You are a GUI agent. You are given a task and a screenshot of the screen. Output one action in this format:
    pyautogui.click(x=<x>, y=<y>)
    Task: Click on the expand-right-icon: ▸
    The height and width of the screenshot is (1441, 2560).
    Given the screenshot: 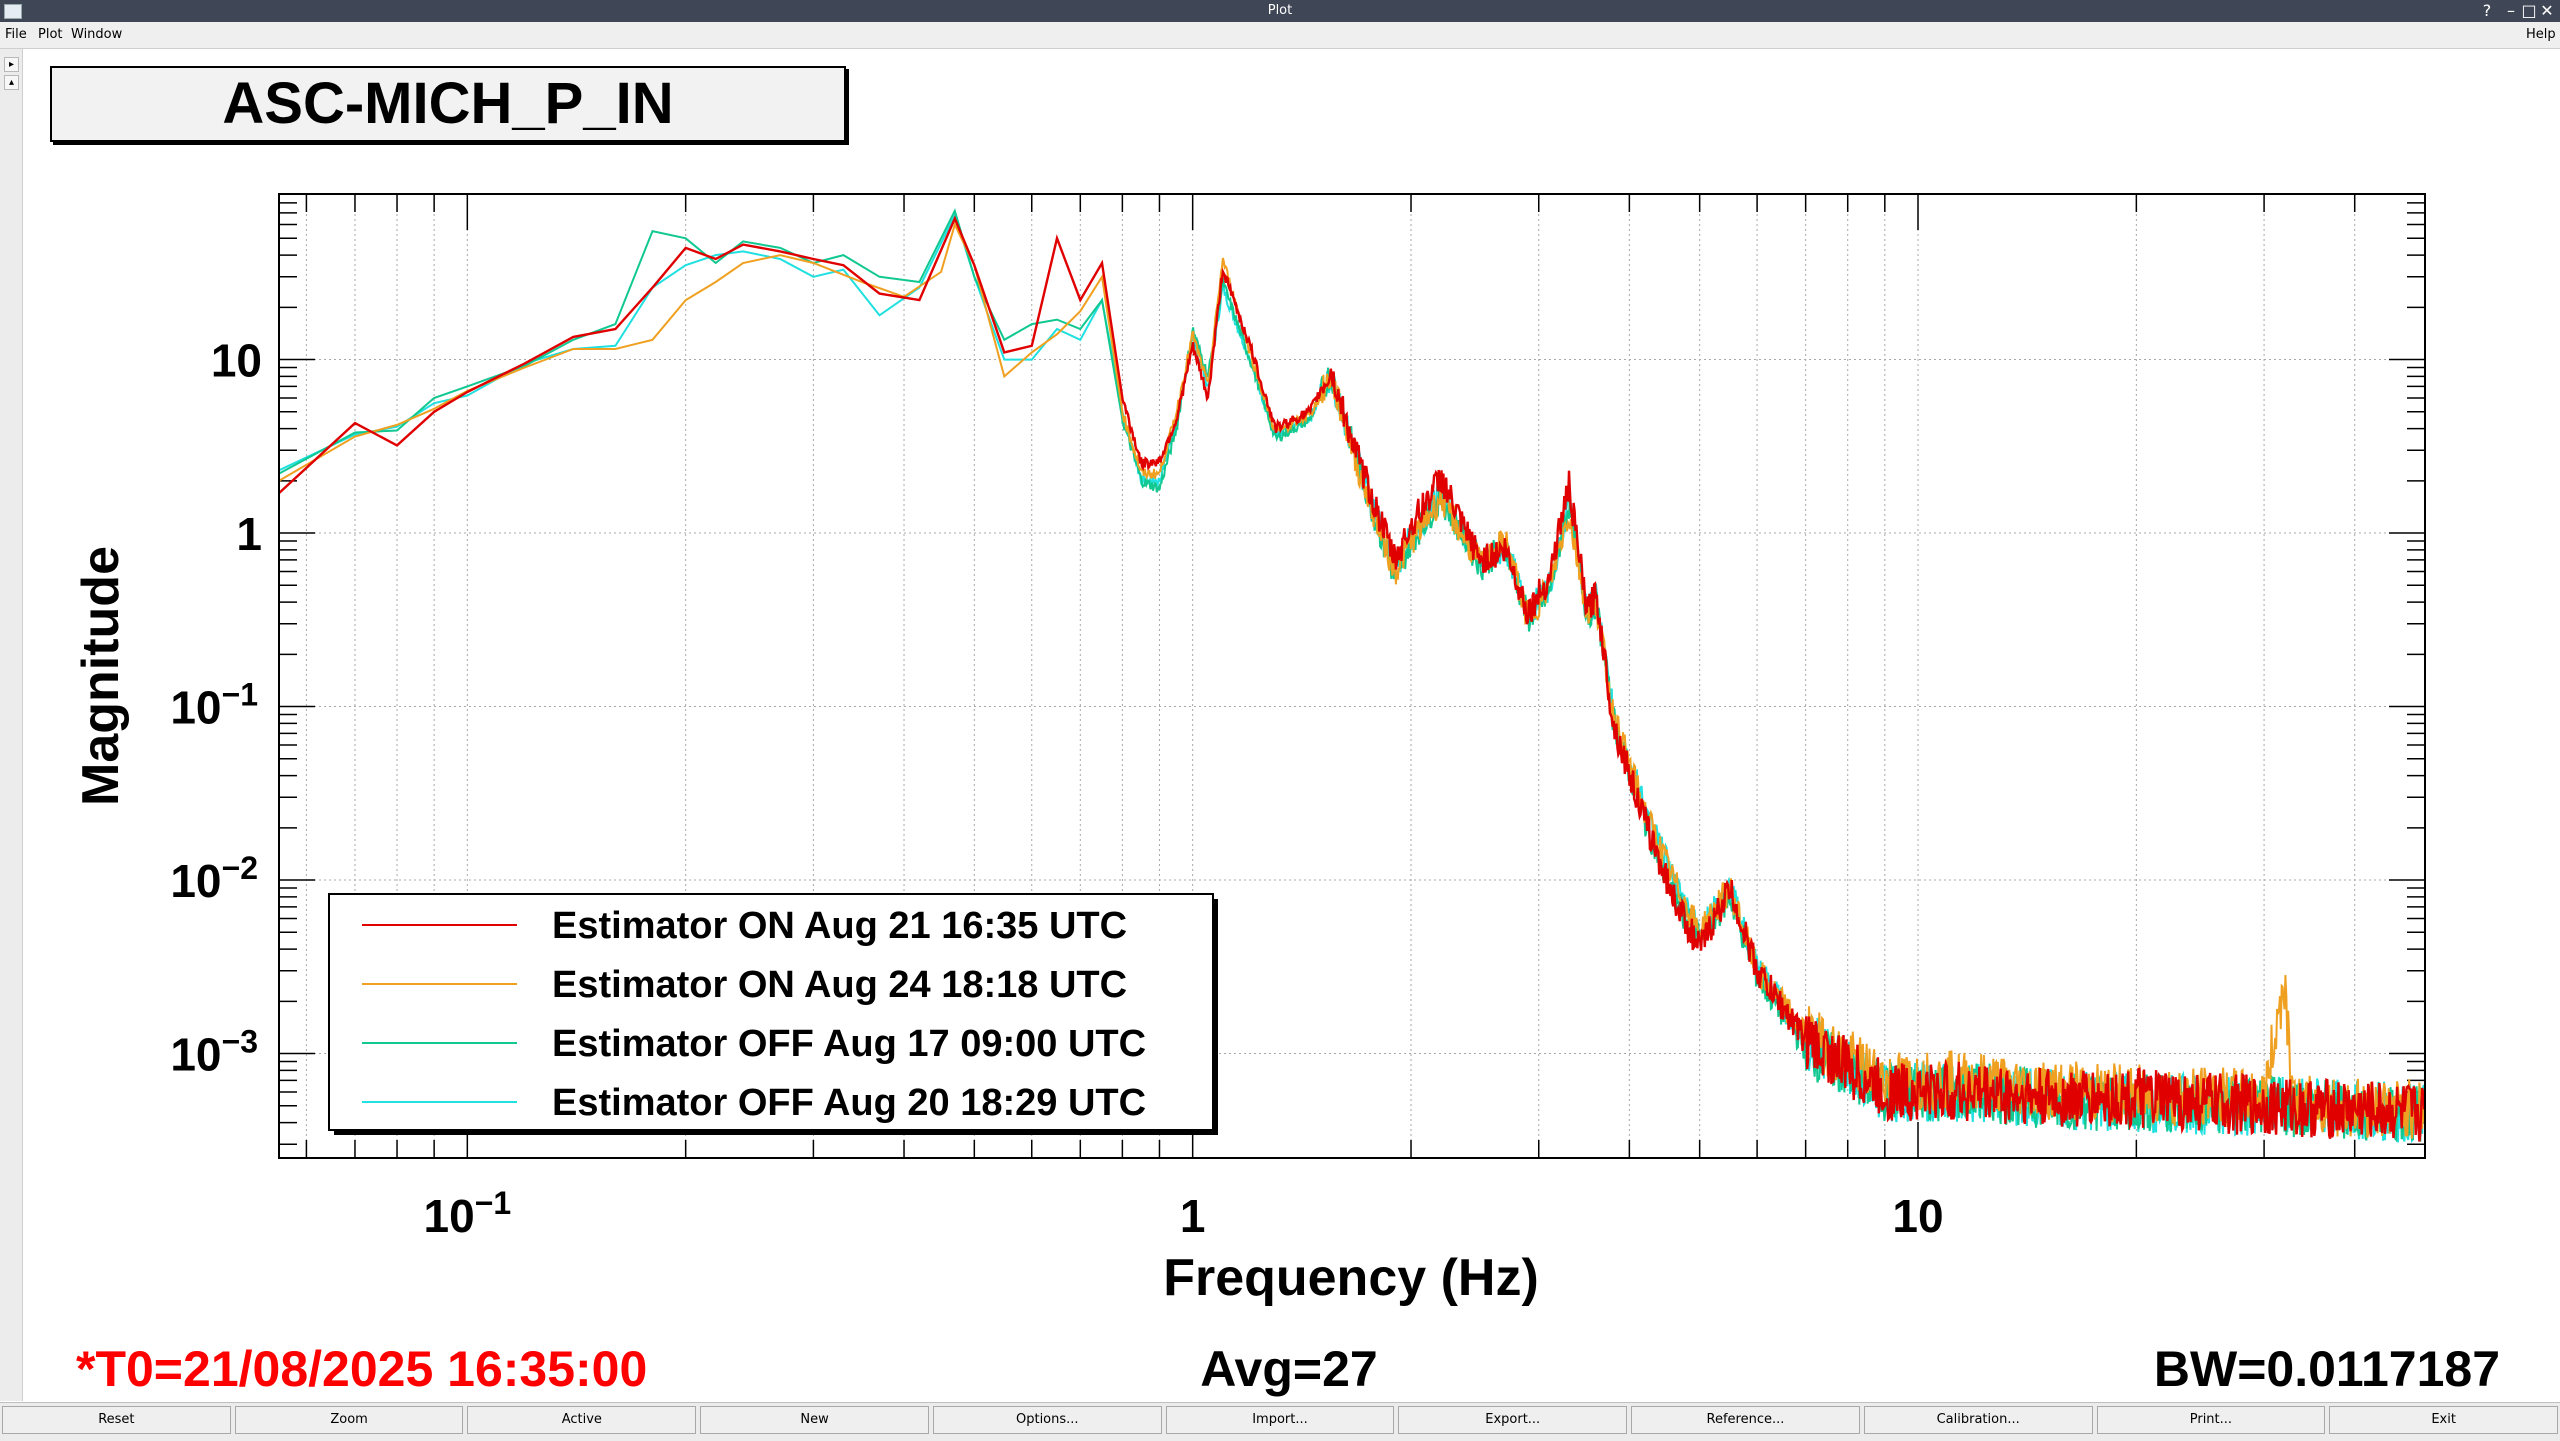 What is the action you would take?
    pyautogui.click(x=11, y=64)
    